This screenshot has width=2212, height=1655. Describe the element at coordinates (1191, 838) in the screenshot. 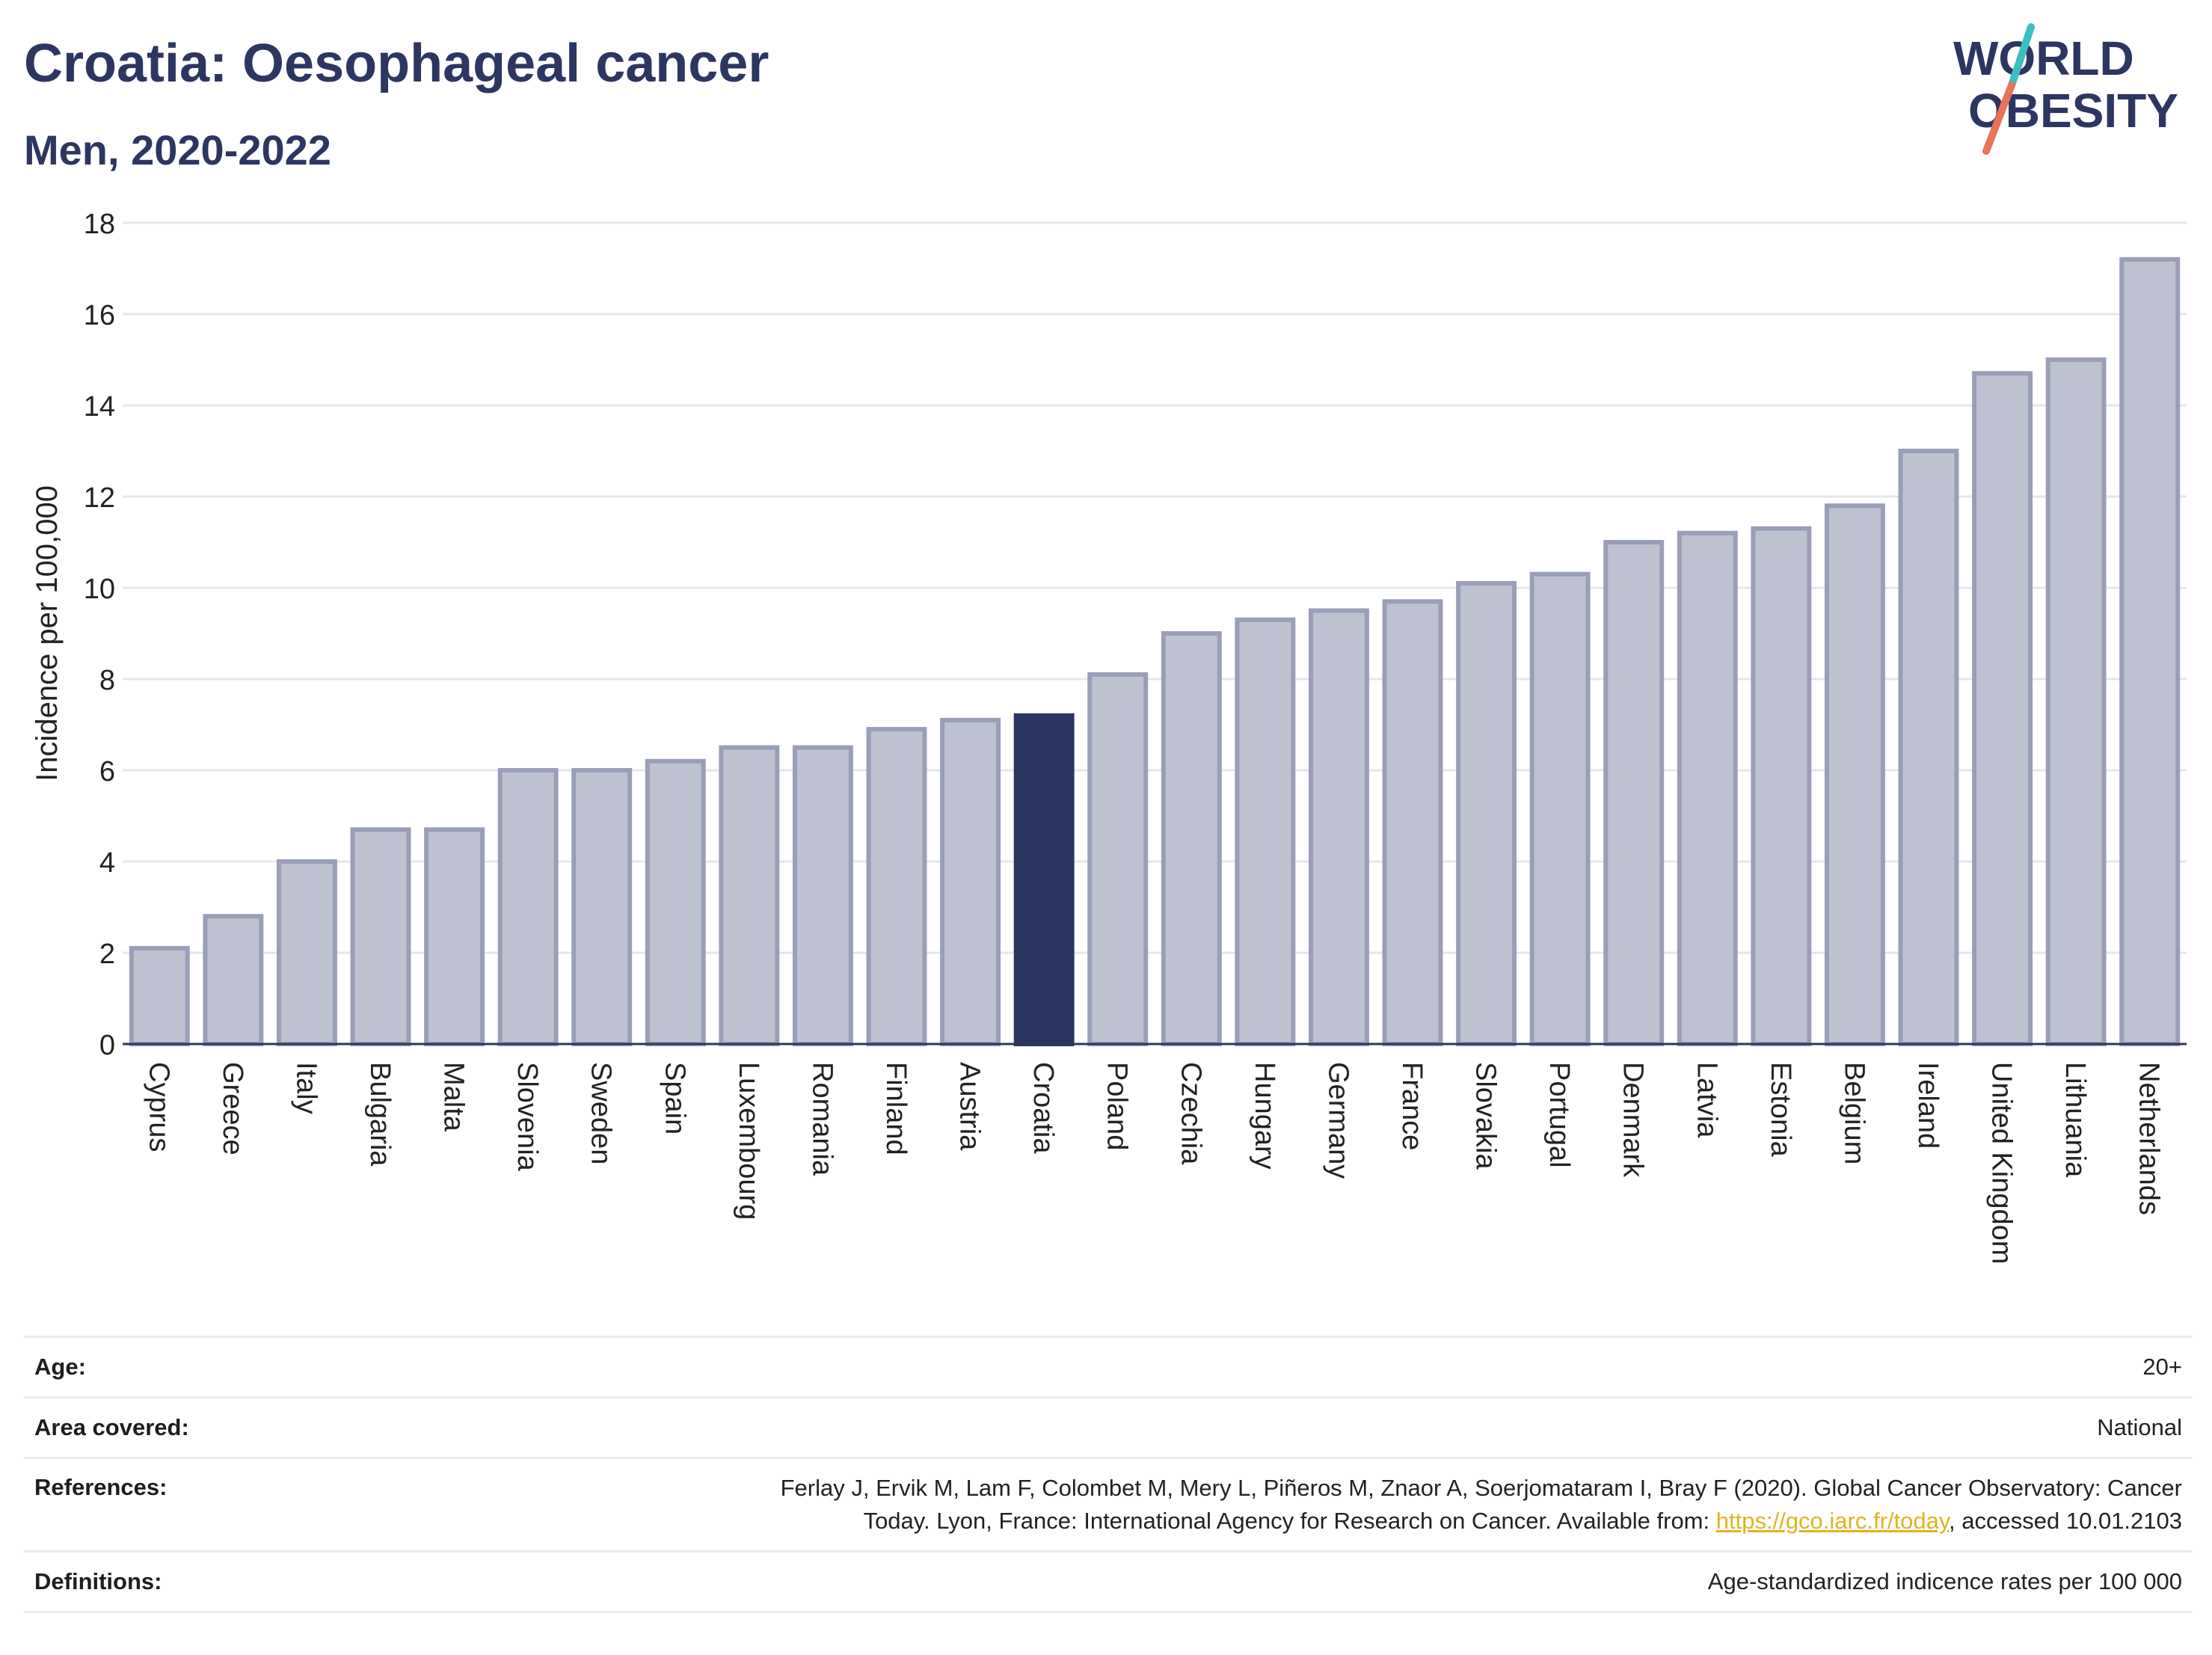

I see `bar-czechia` at that location.